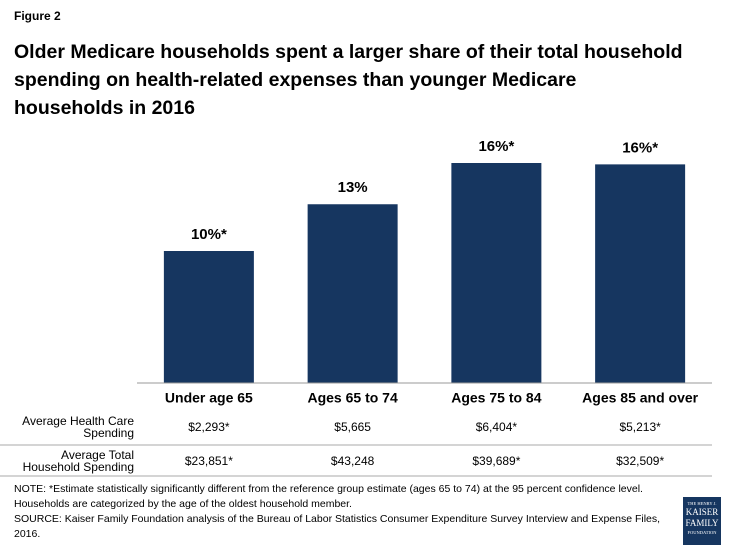 This screenshot has height=551, width=735. Describe the element at coordinates (640, 461) in the screenshot. I see `table-cell: $32,509*` at that location.